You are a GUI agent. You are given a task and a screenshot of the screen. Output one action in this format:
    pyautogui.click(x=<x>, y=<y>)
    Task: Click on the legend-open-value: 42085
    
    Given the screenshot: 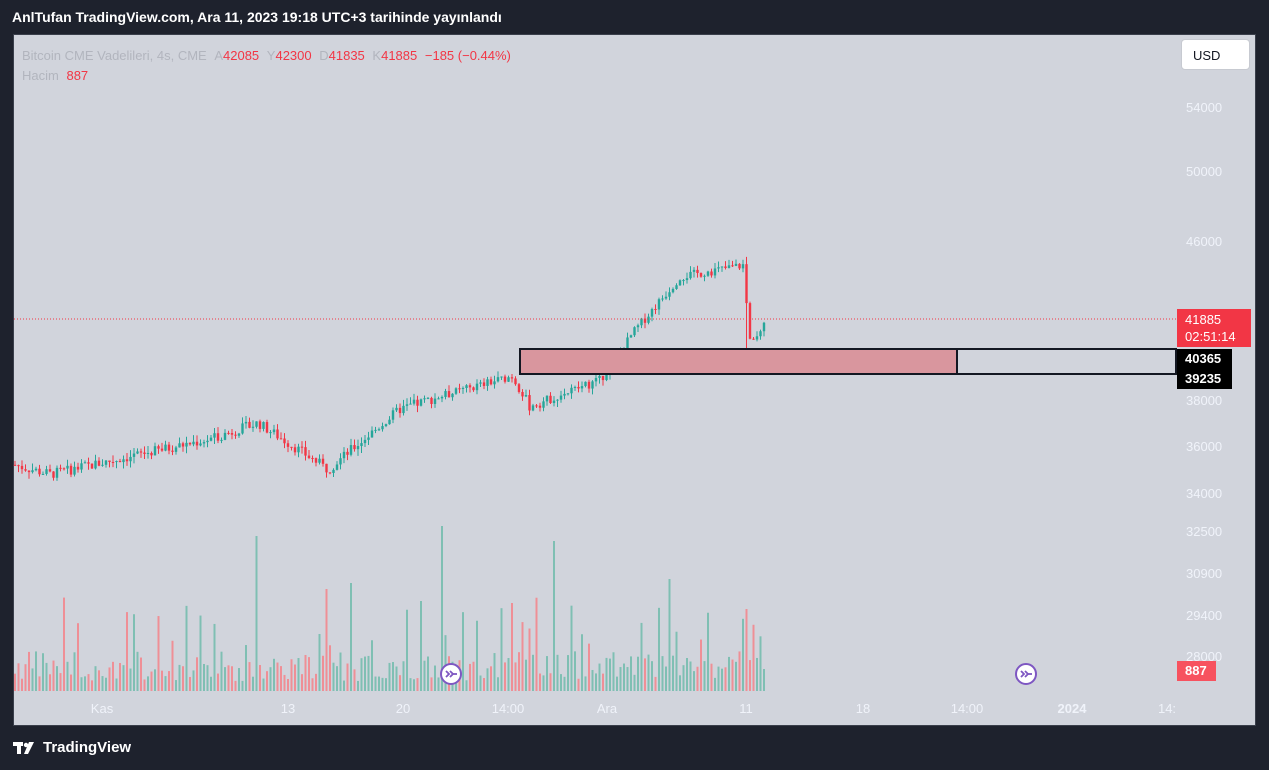 What is the action you would take?
    pyautogui.click(x=241, y=55)
    